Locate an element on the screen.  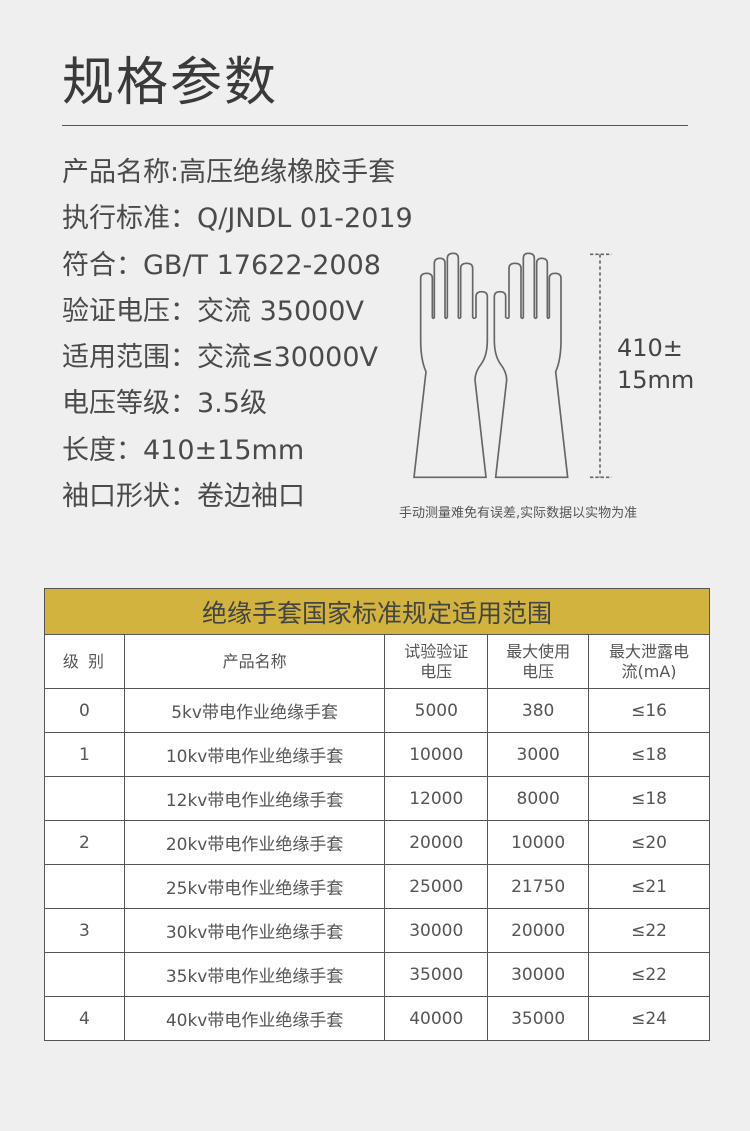
table-row: 25kv带电作业绝缘手套 25000 21750 ≤21 is located at coordinates (377, 886).